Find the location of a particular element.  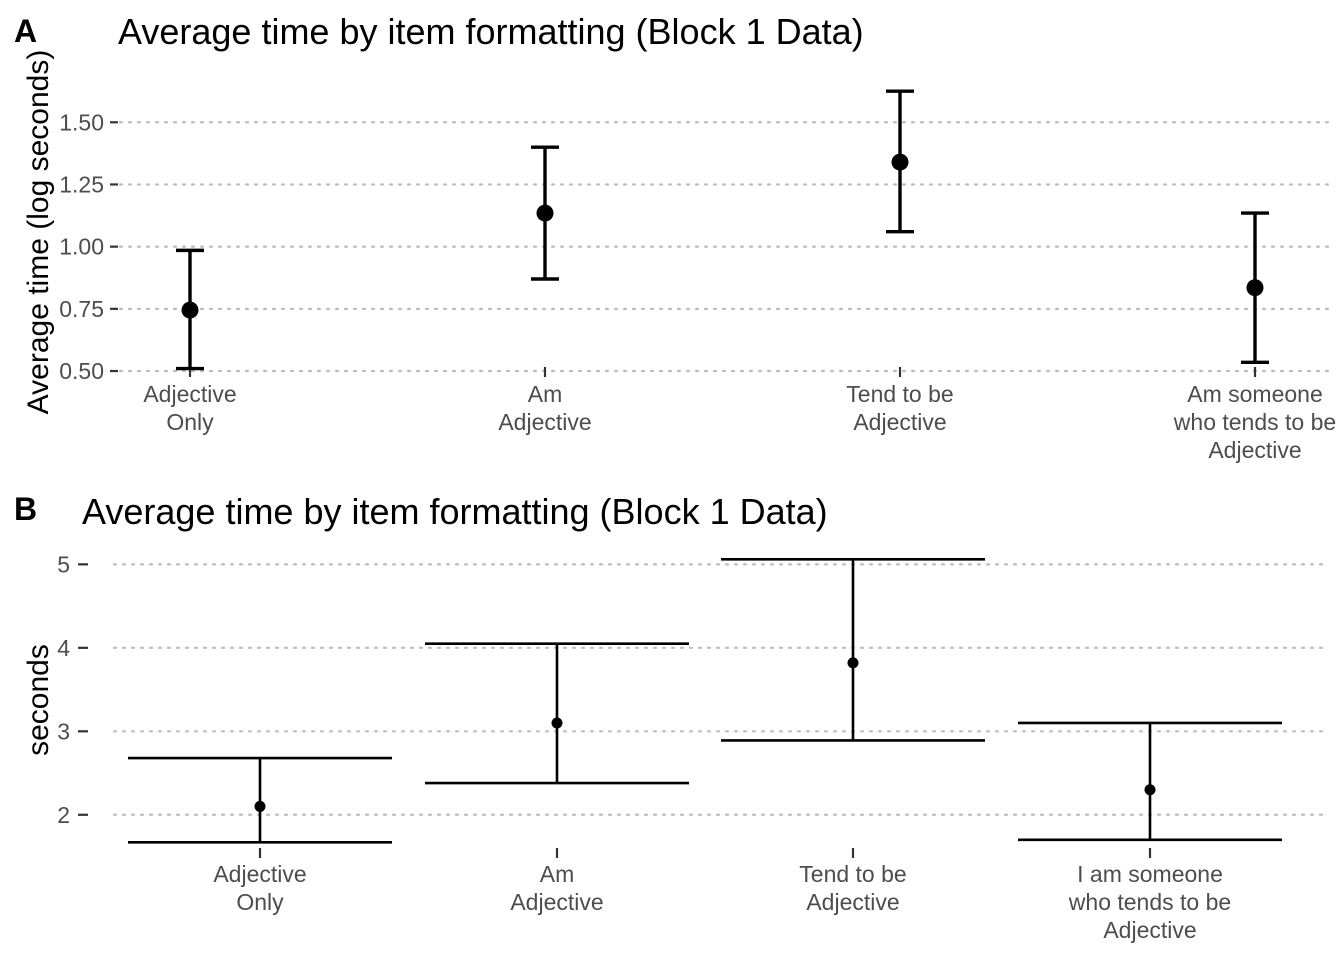

y-tick-label: 1.00 is located at coordinates (81, 247).